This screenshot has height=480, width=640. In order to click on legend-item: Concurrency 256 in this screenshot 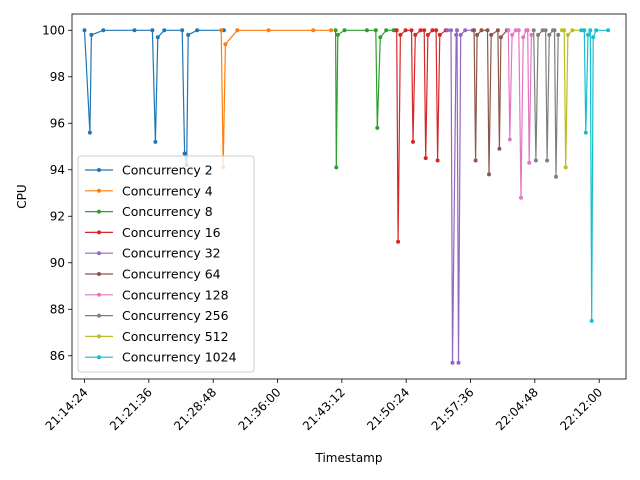, I will do `click(157, 315)`.